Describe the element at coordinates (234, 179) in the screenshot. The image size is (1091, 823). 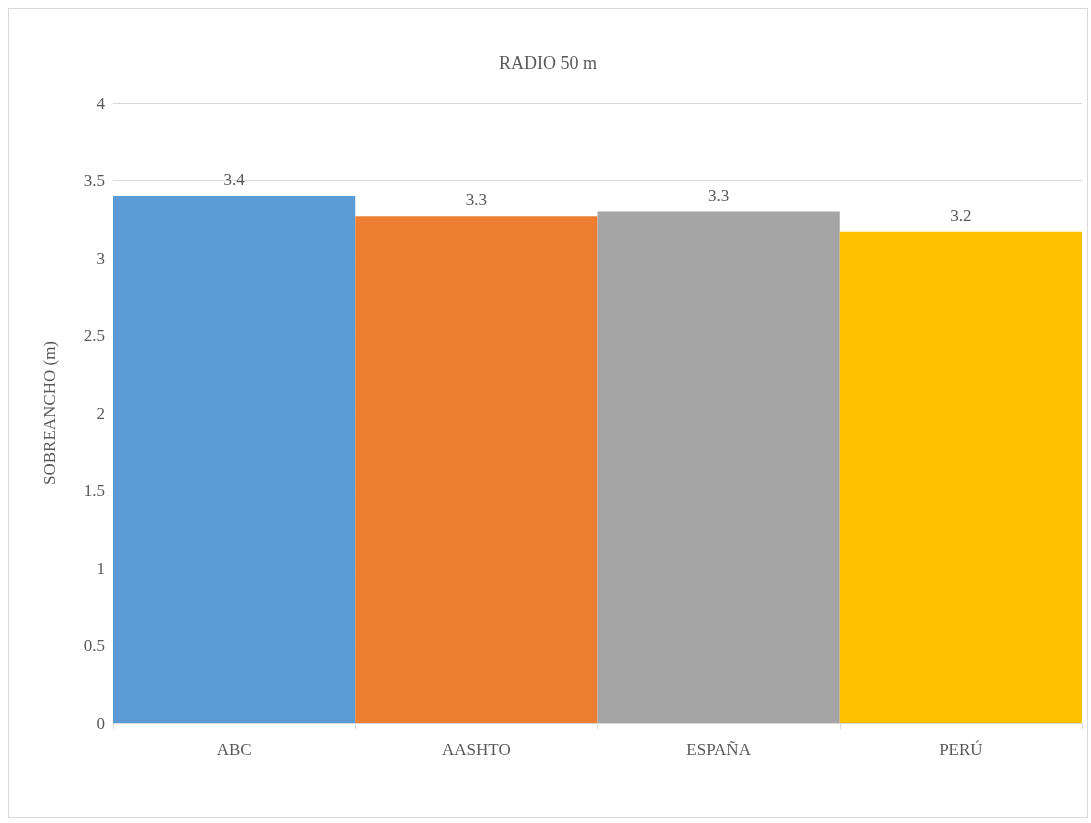
I see `data-label: 3.4` at that location.